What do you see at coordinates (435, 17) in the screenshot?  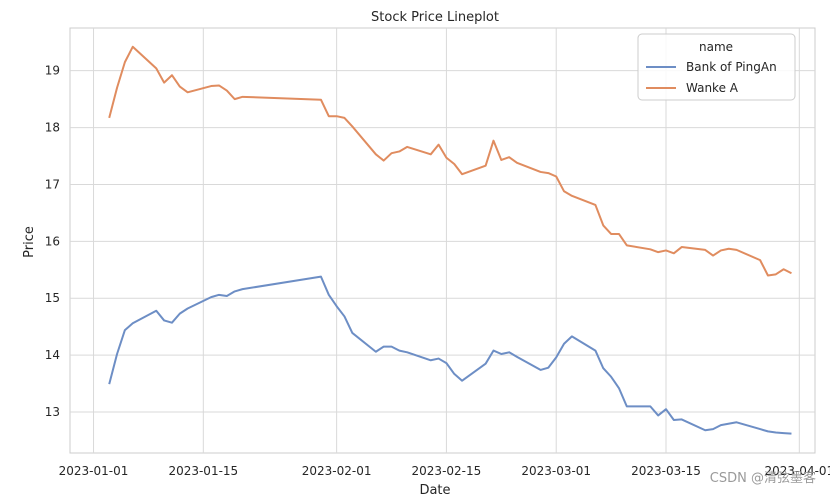 I see `chart-title: Stock Price Lineplot` at bounding box center [435, 17].